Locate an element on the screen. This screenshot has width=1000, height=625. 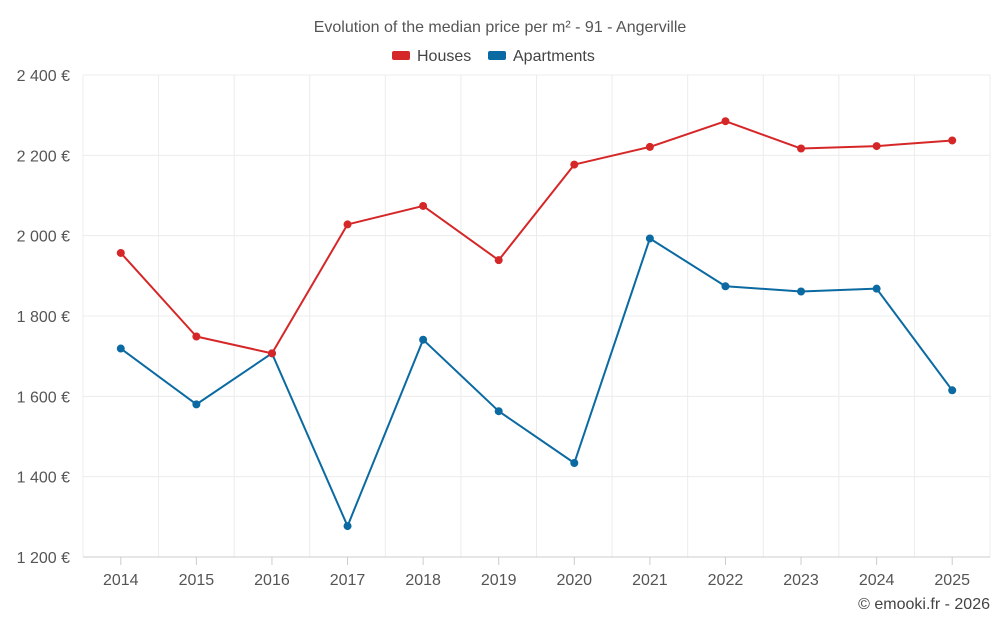
x-tick-label: 2023 is located at coordinates (801, 580).